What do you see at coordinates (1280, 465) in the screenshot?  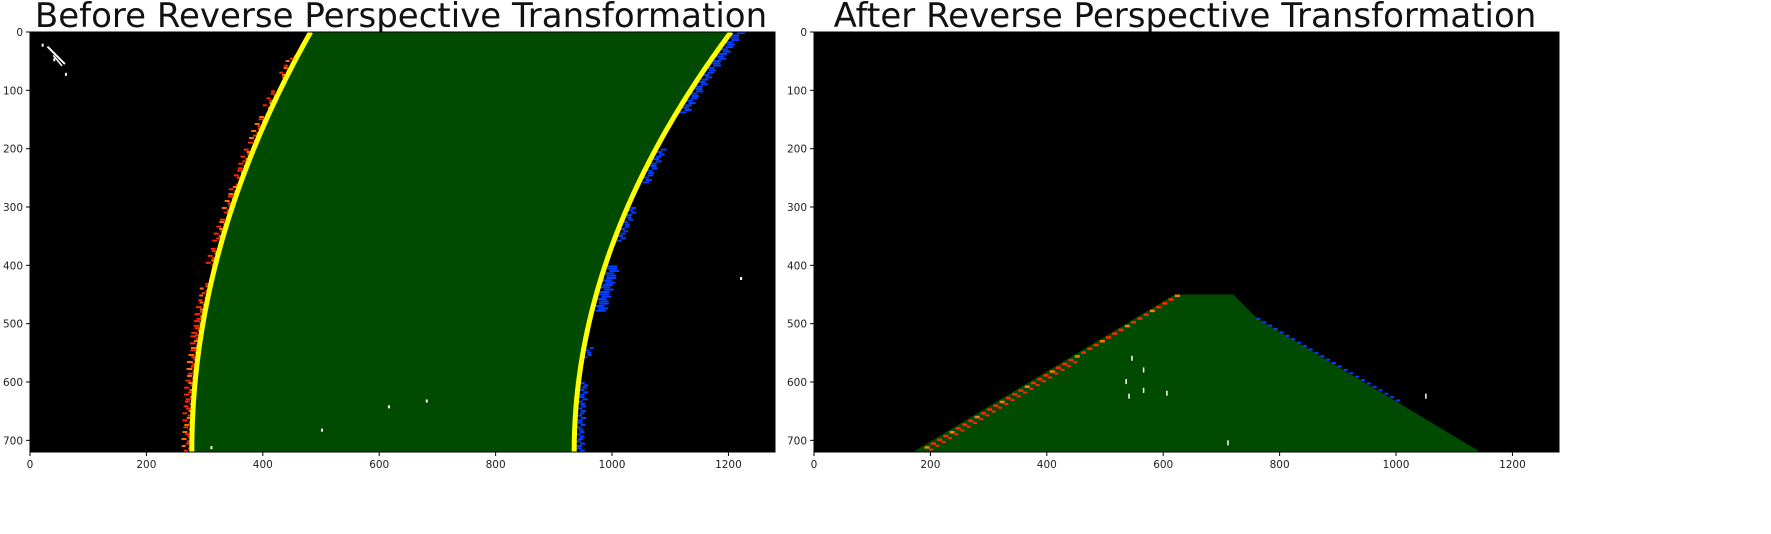 I see `x-tick-label: 800` at bounding box center [1280, 465].